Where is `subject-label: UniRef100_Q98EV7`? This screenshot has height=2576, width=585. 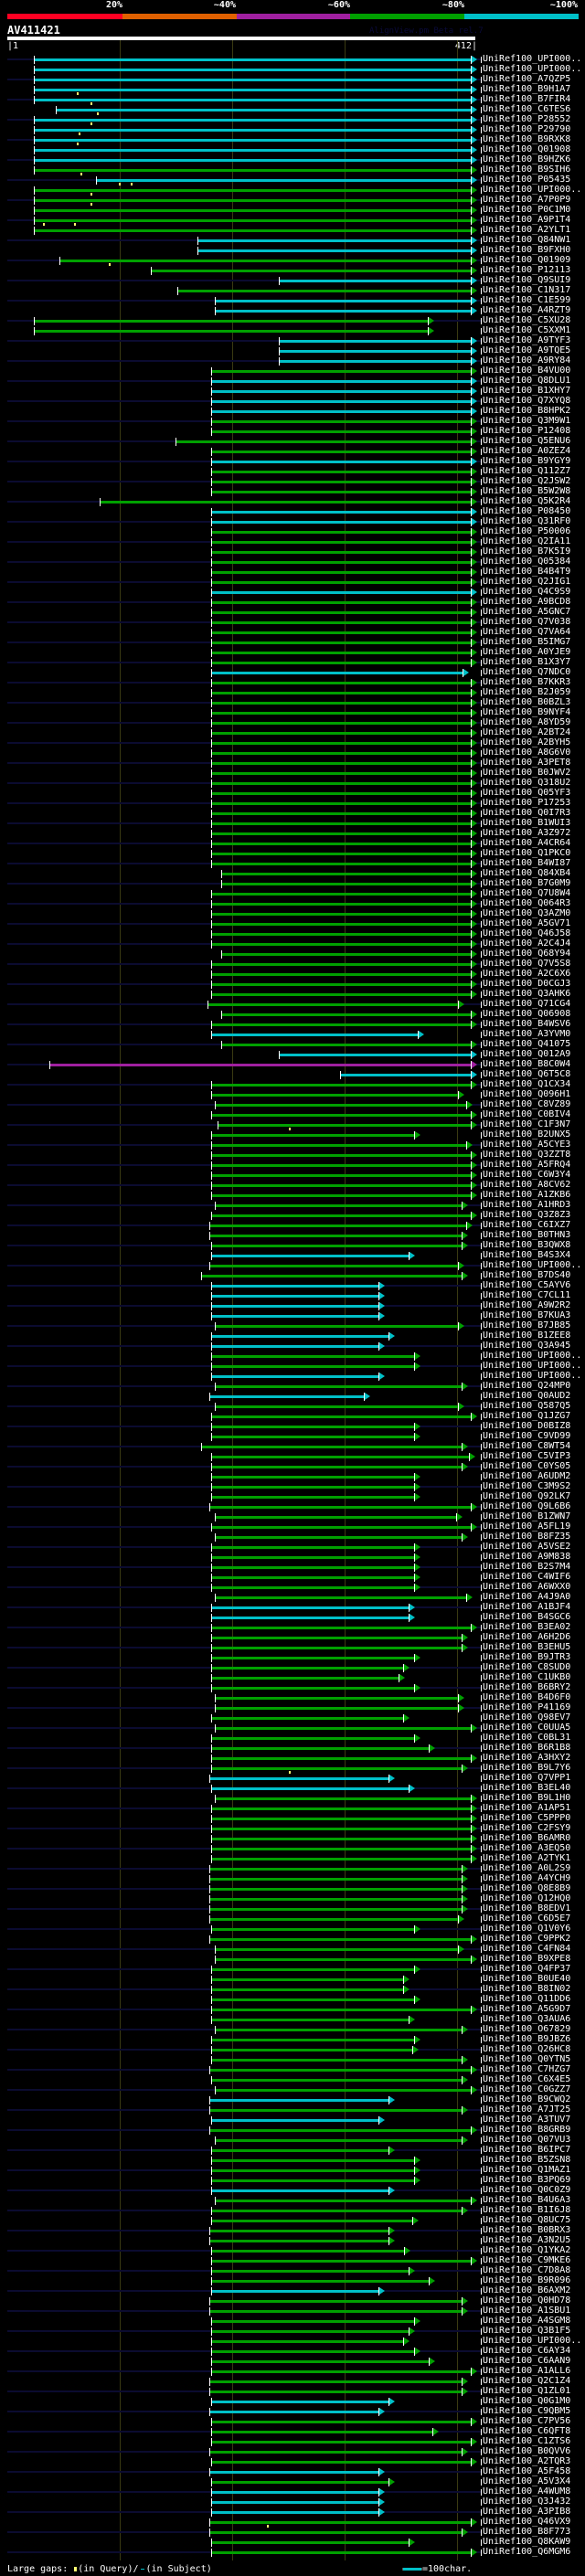
subject-label: UniRef100_Q98EV7 is located at coordinates (527, 1717).